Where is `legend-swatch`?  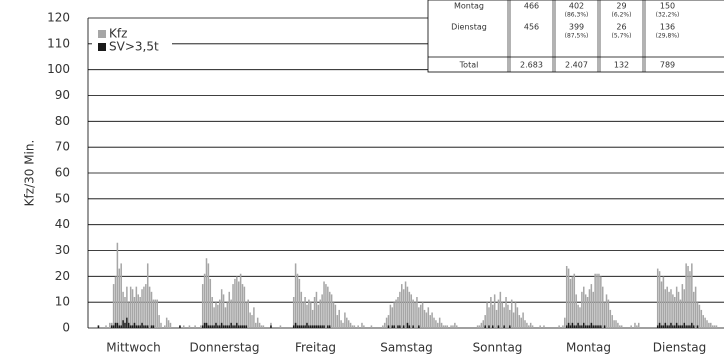
legend-swatch is located at coordinates (102, 47).